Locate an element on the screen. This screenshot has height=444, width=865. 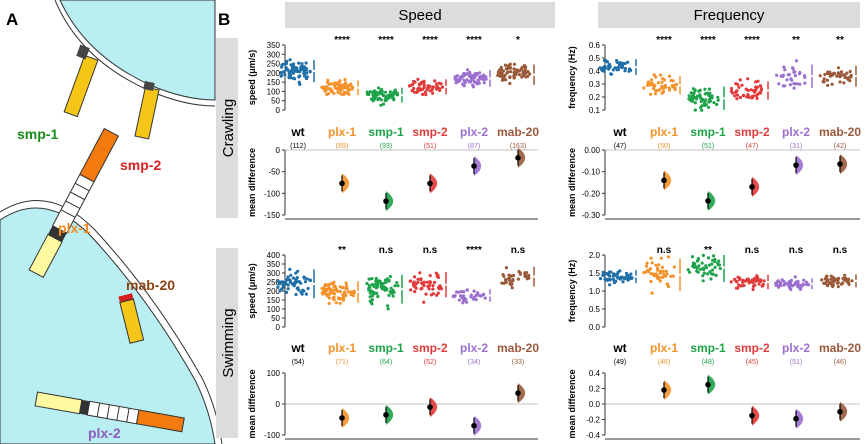
panel-letter-a: A is located at coordinates (12, 19).